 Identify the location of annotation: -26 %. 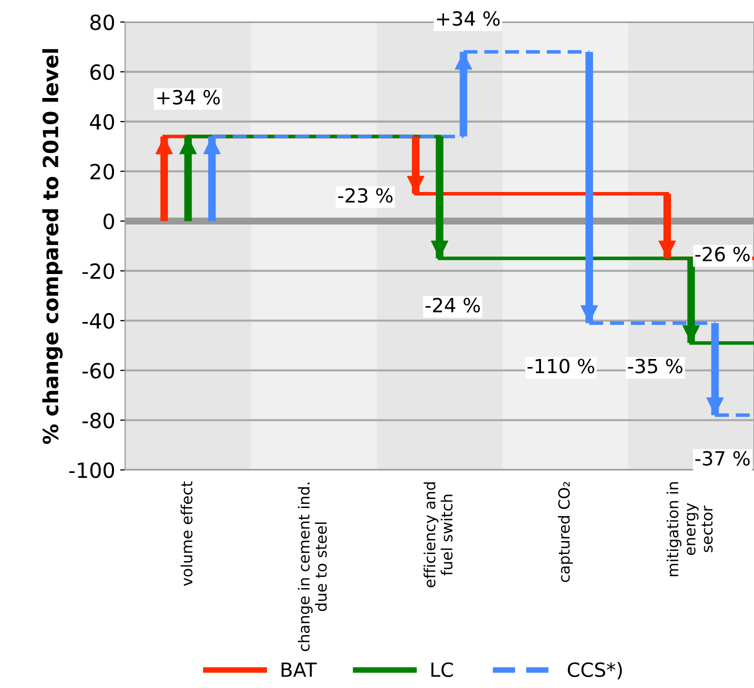
(722, 254).